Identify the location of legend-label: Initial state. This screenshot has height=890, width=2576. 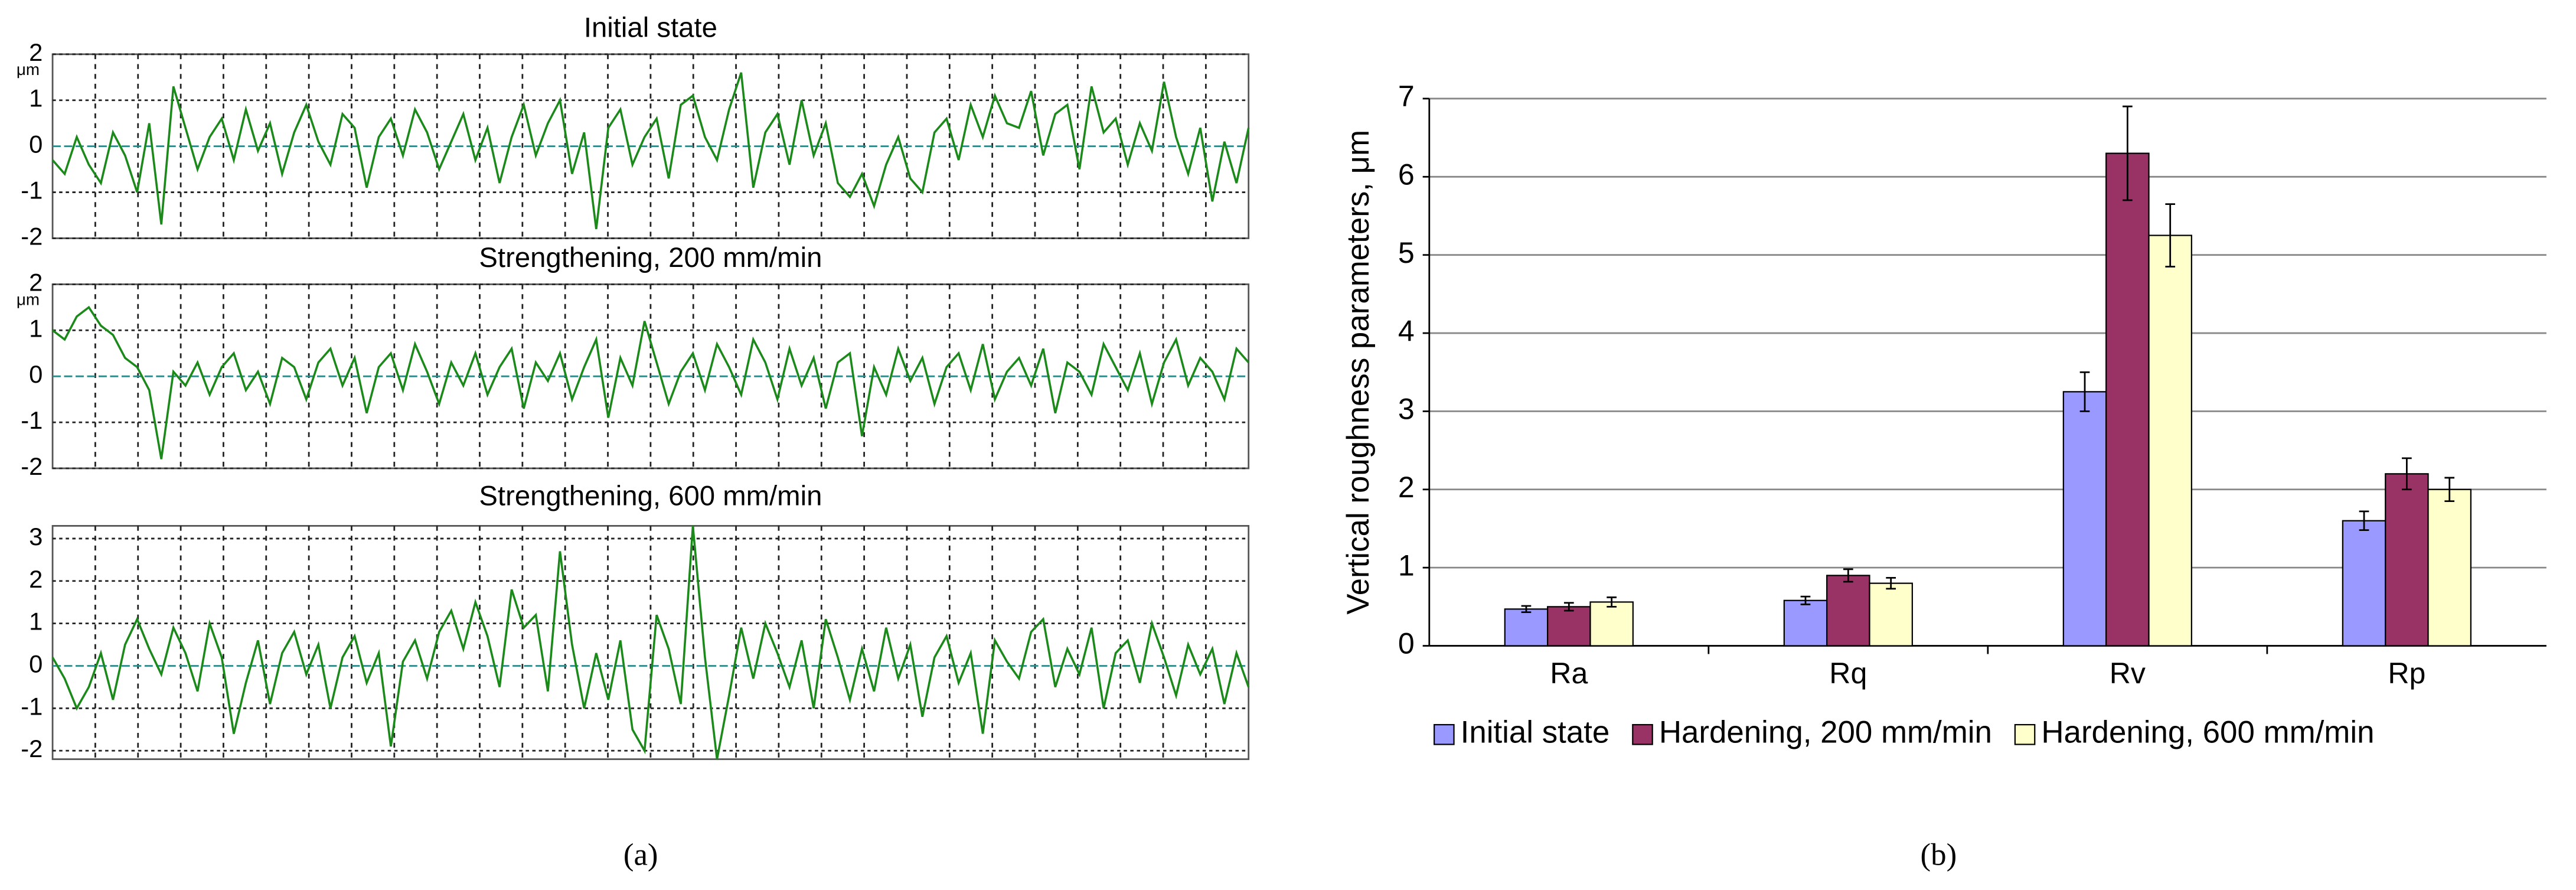
(1535, 732).